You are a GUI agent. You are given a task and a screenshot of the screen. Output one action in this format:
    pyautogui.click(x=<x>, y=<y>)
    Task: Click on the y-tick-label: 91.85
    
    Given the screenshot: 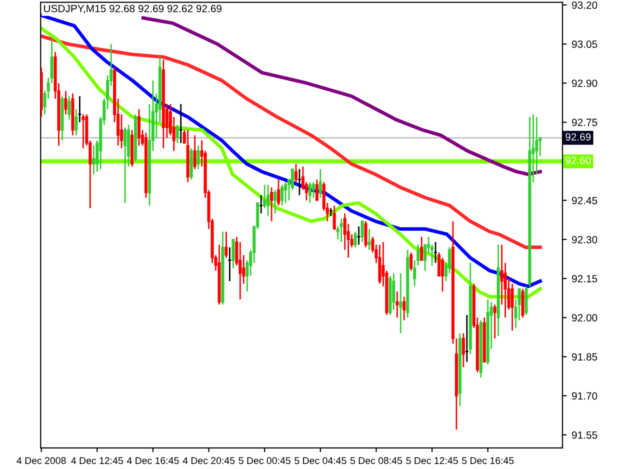 What is the action you would take?
    pyautogui.click(x=585, y=357)
    